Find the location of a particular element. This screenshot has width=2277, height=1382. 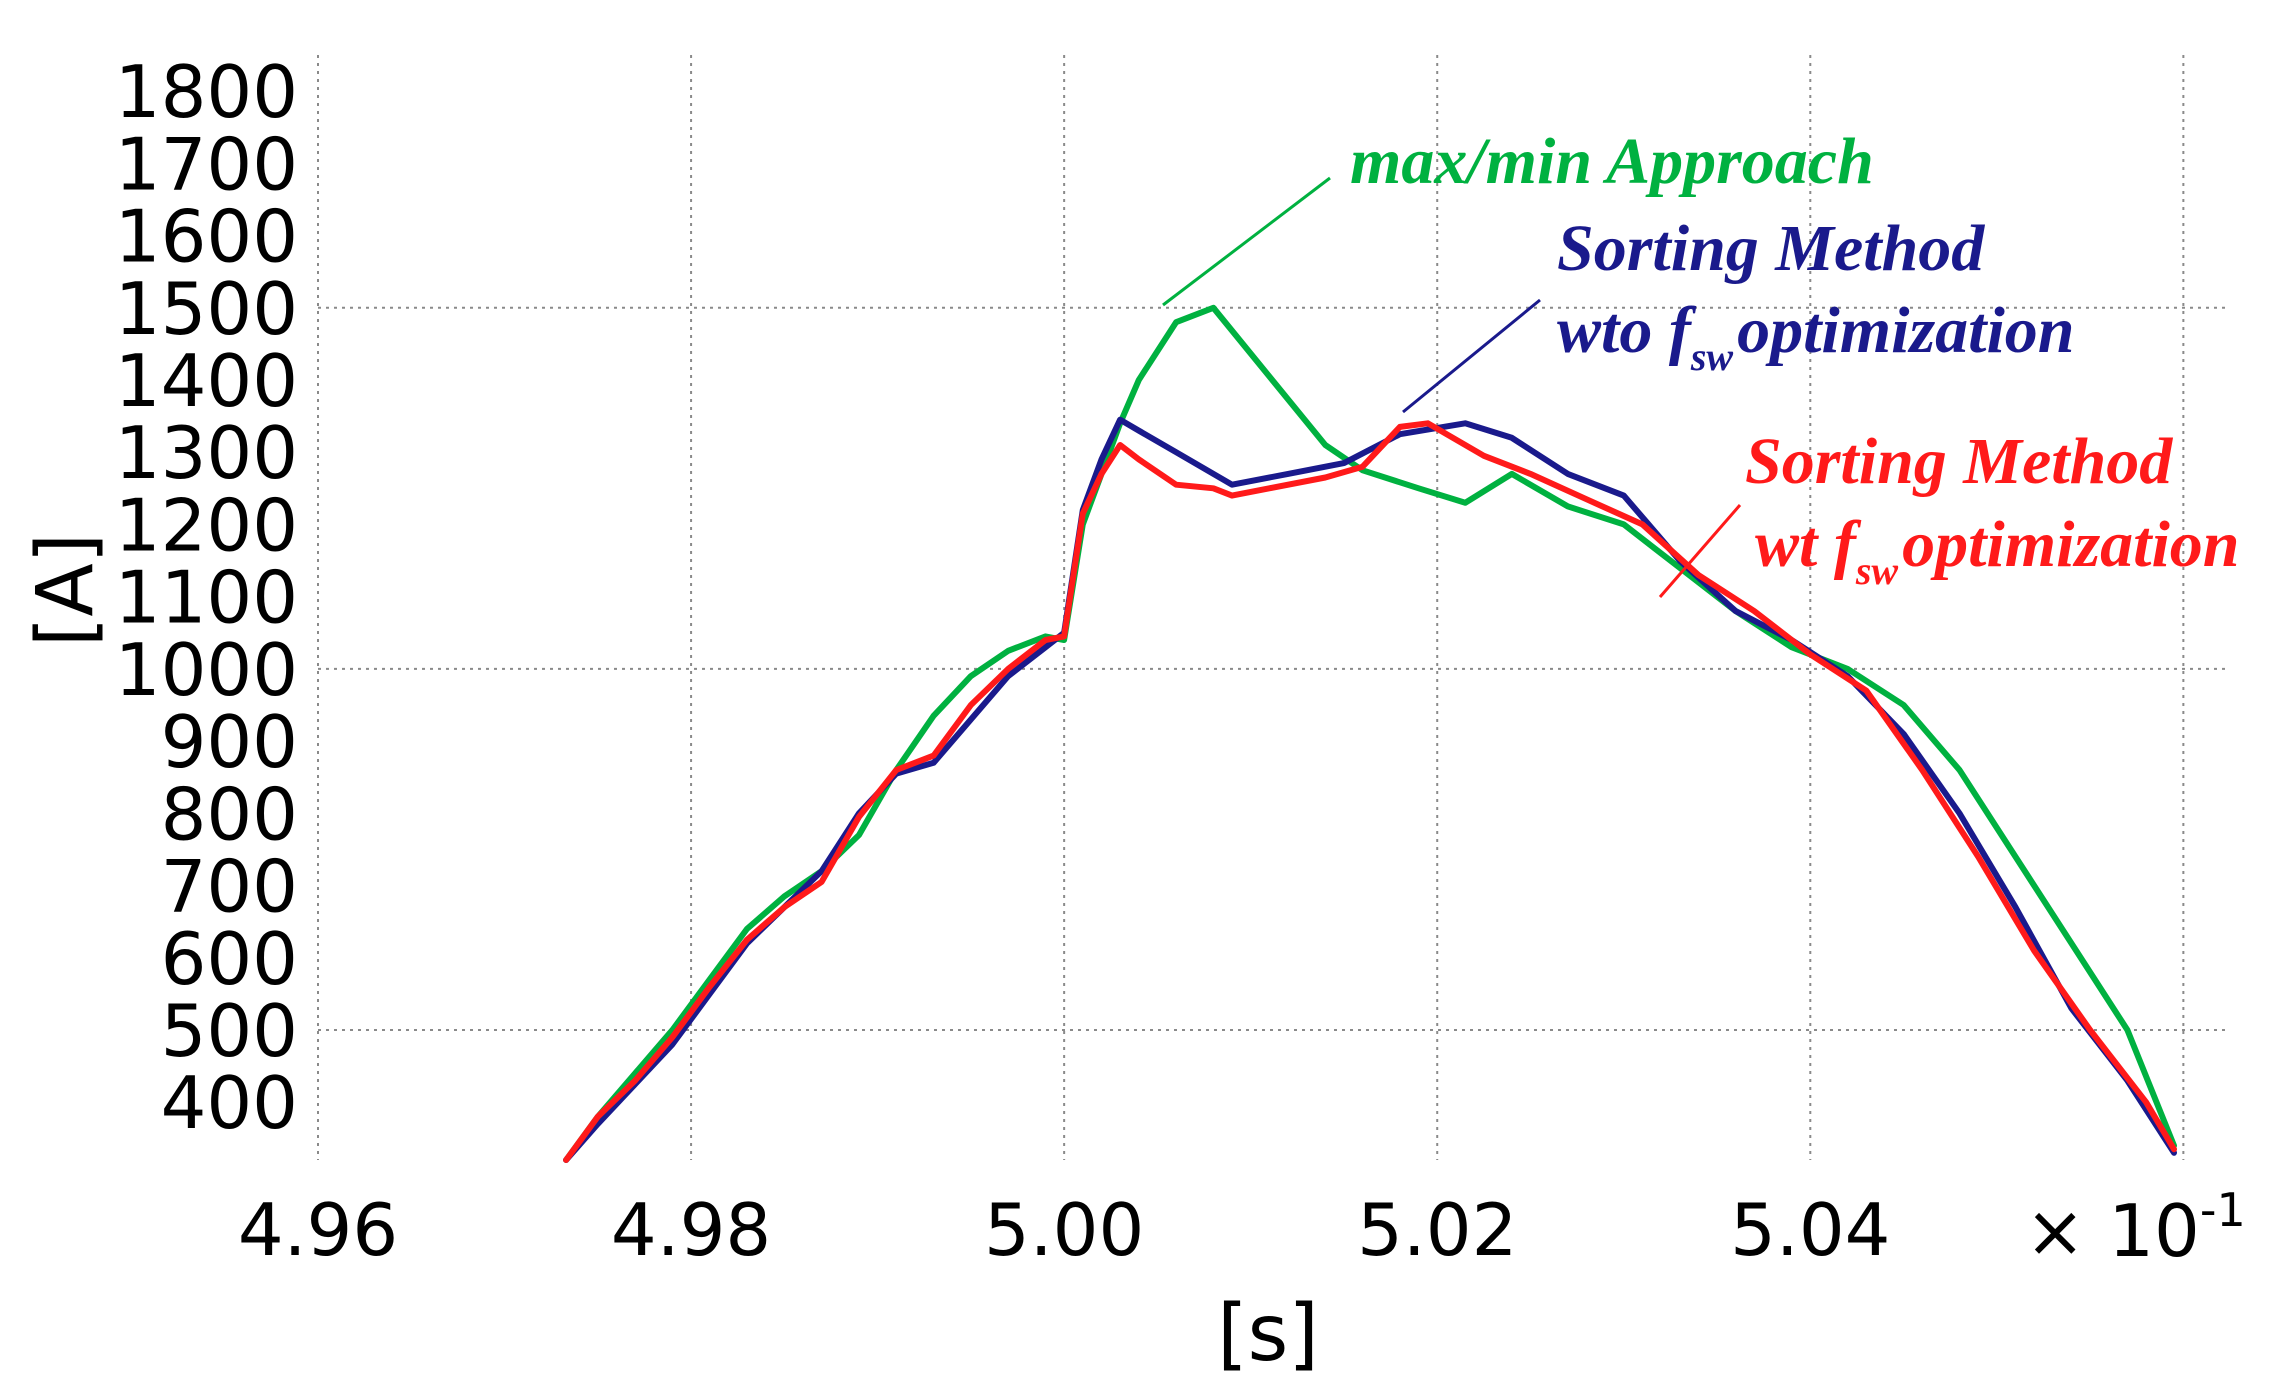

y-tick-label: 1500 is located at coordinates (206, 309).